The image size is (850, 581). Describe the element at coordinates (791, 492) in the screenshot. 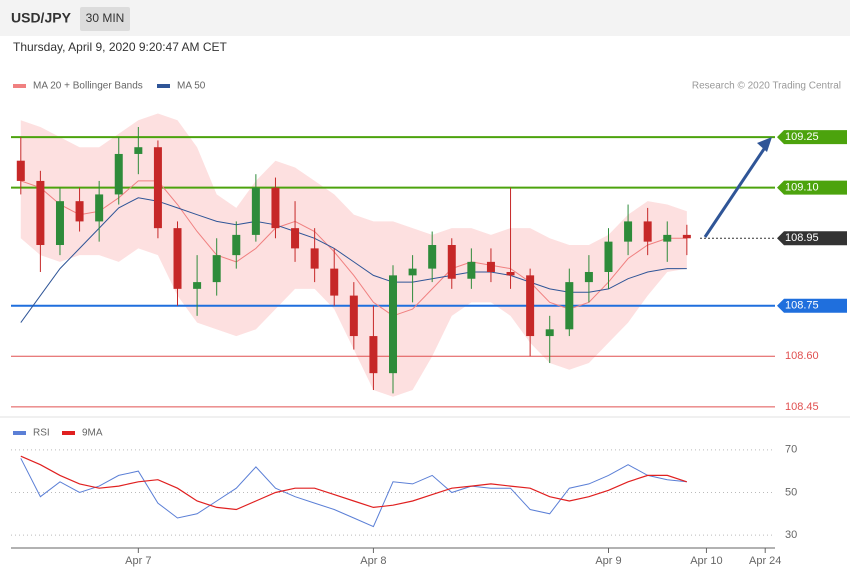

I see `y-tick-label: 50` at that location.